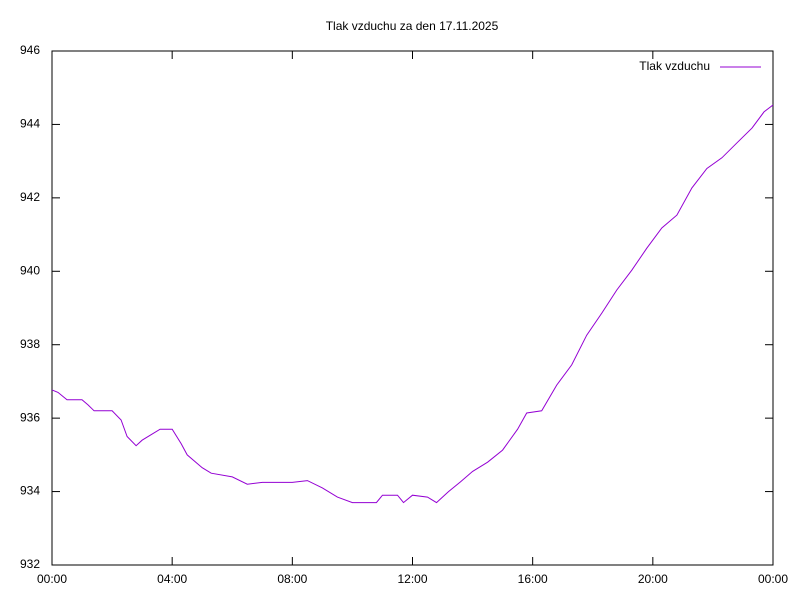  Describe the element at coordinates (292, 579) in the screenshot. I see `x-tick-label: 08:00` at that location.